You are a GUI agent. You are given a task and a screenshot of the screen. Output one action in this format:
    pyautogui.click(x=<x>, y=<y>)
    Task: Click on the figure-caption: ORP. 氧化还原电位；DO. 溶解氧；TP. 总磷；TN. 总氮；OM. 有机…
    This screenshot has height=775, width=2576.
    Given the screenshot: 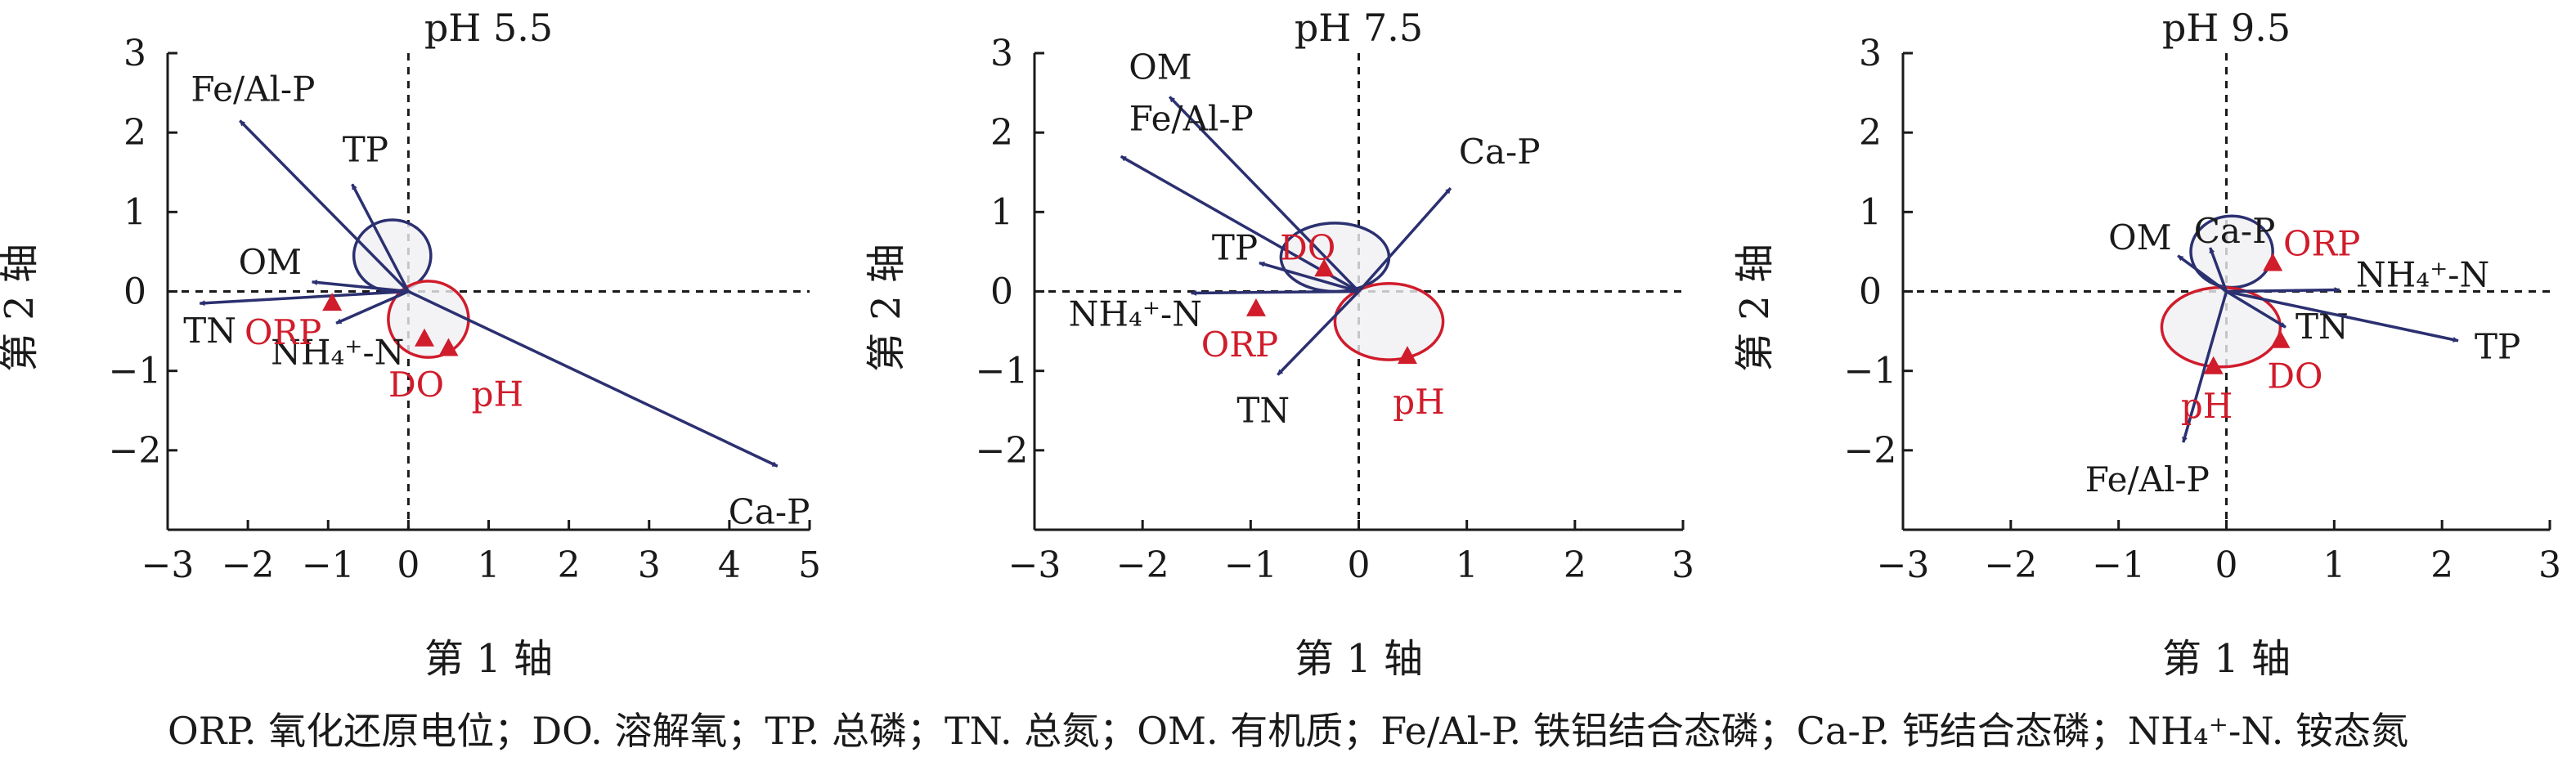 What is the action you would take?
    pyautogui.click(x=1288, y=731)
    